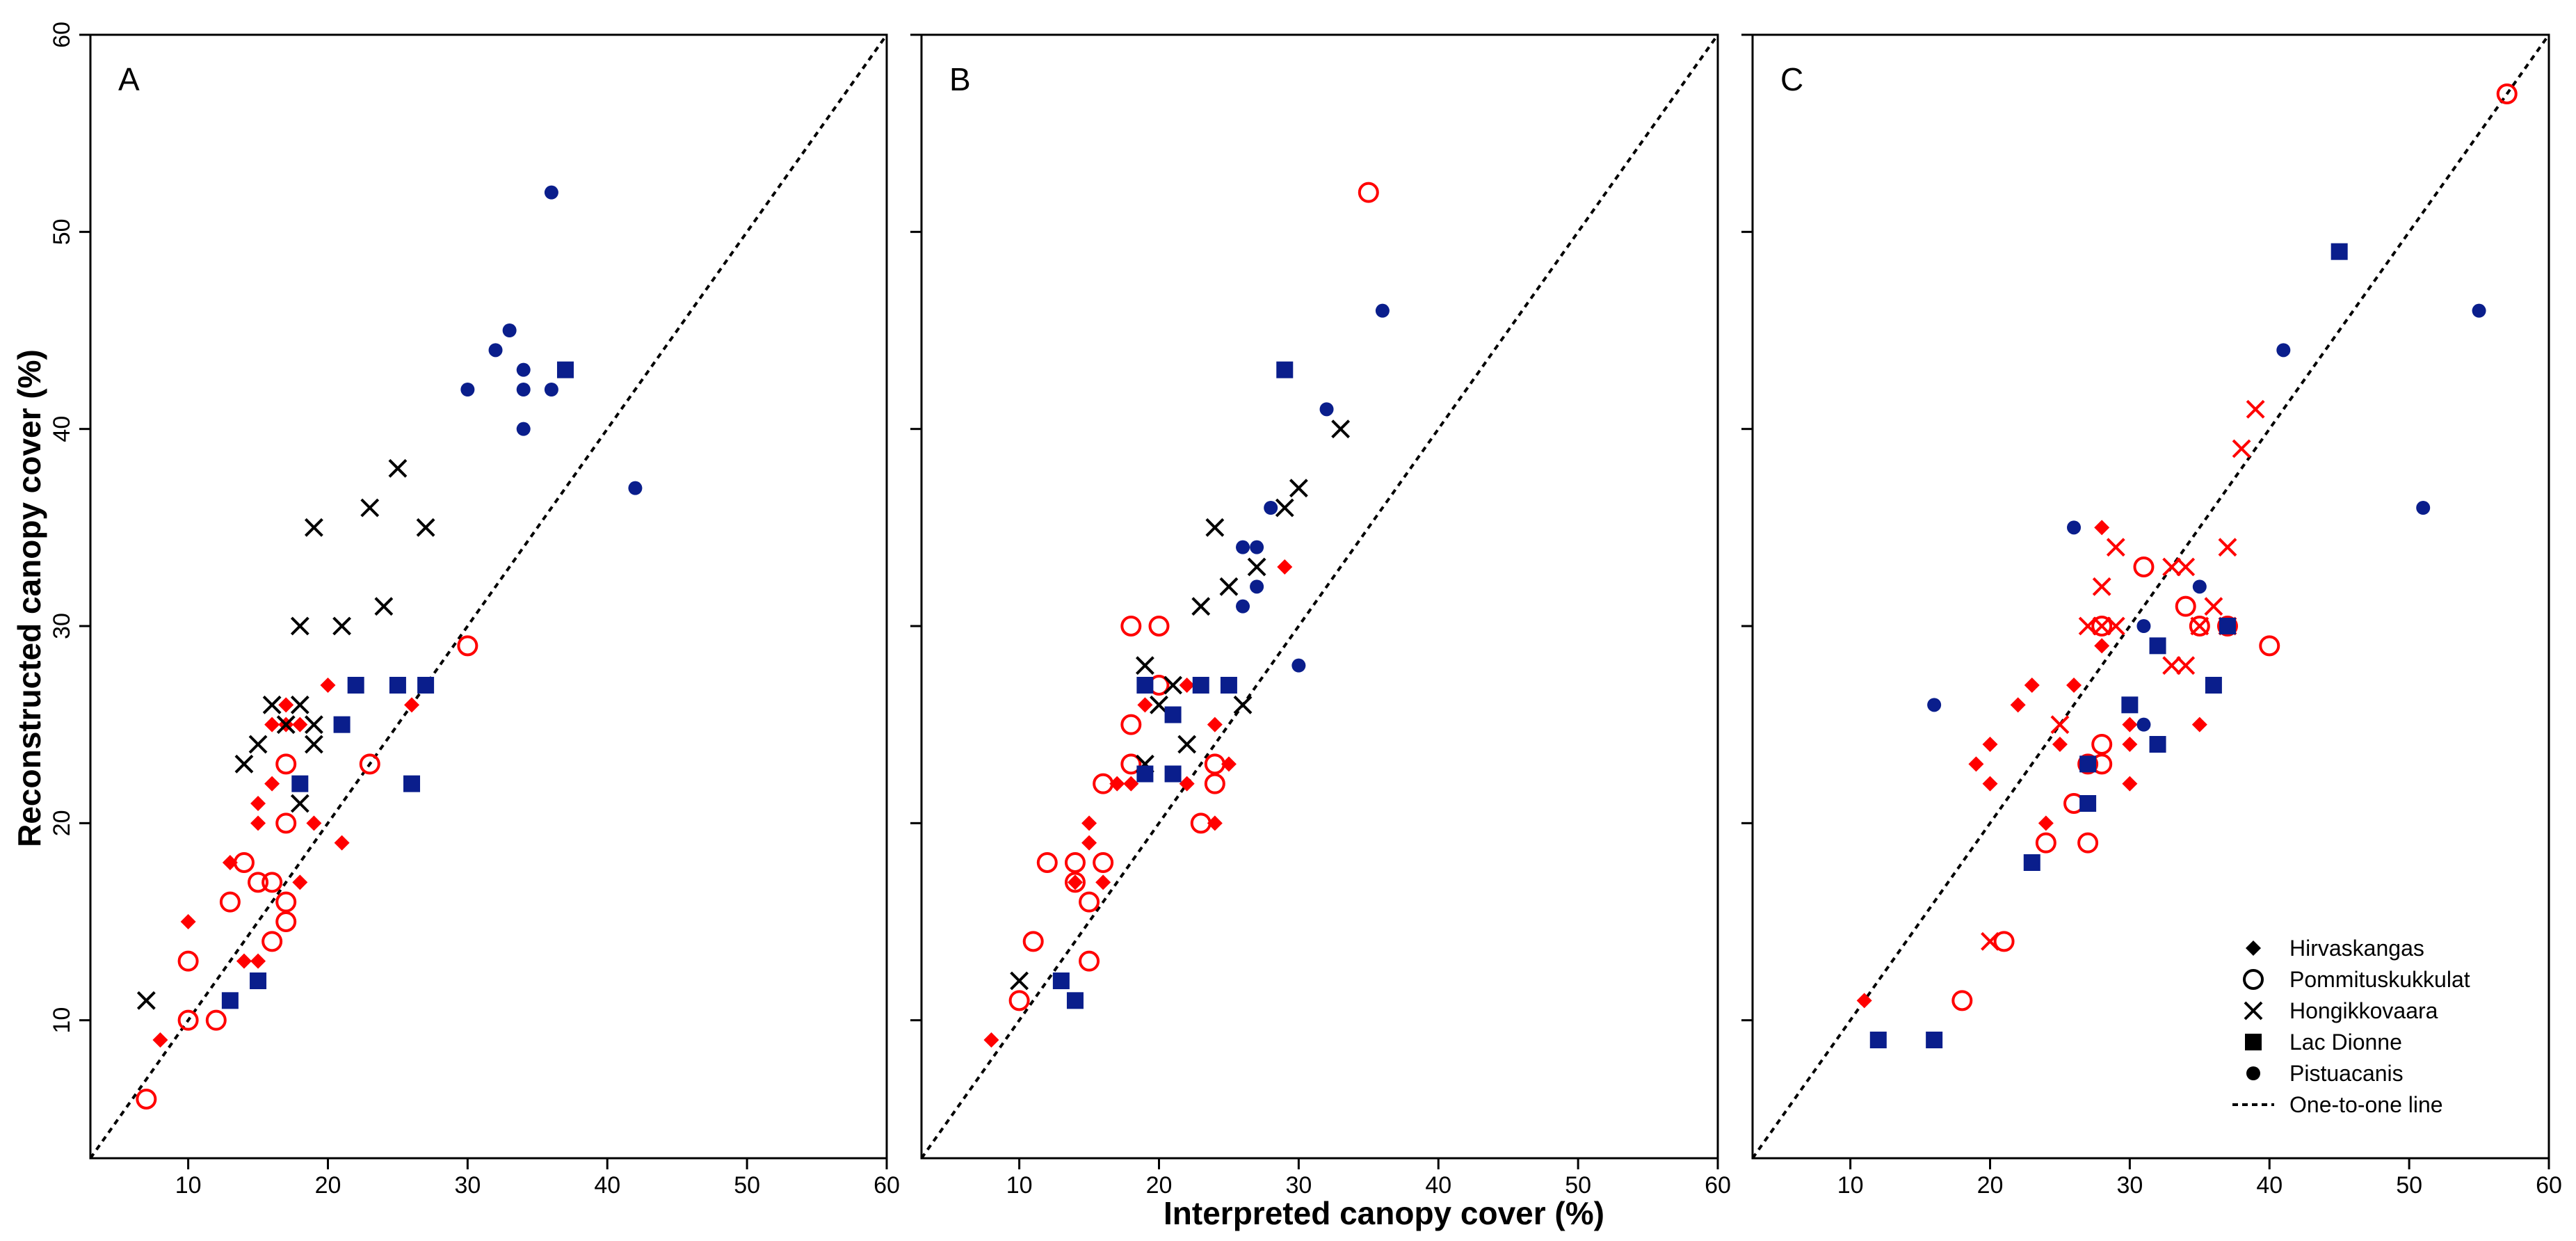 The width and height of the screenshot is (2576, 1241). Describe the element at coordinates (129, 79) in the screenshot. I see `panel-label: A` at that location.